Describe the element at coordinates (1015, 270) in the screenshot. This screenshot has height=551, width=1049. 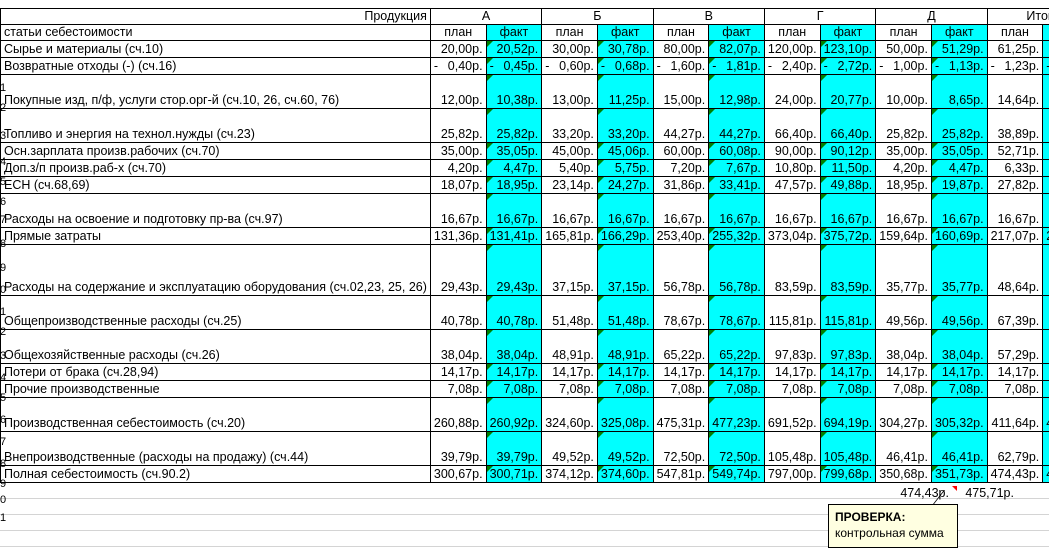
I see `plan-value-cell: 48,64р.` at that location.